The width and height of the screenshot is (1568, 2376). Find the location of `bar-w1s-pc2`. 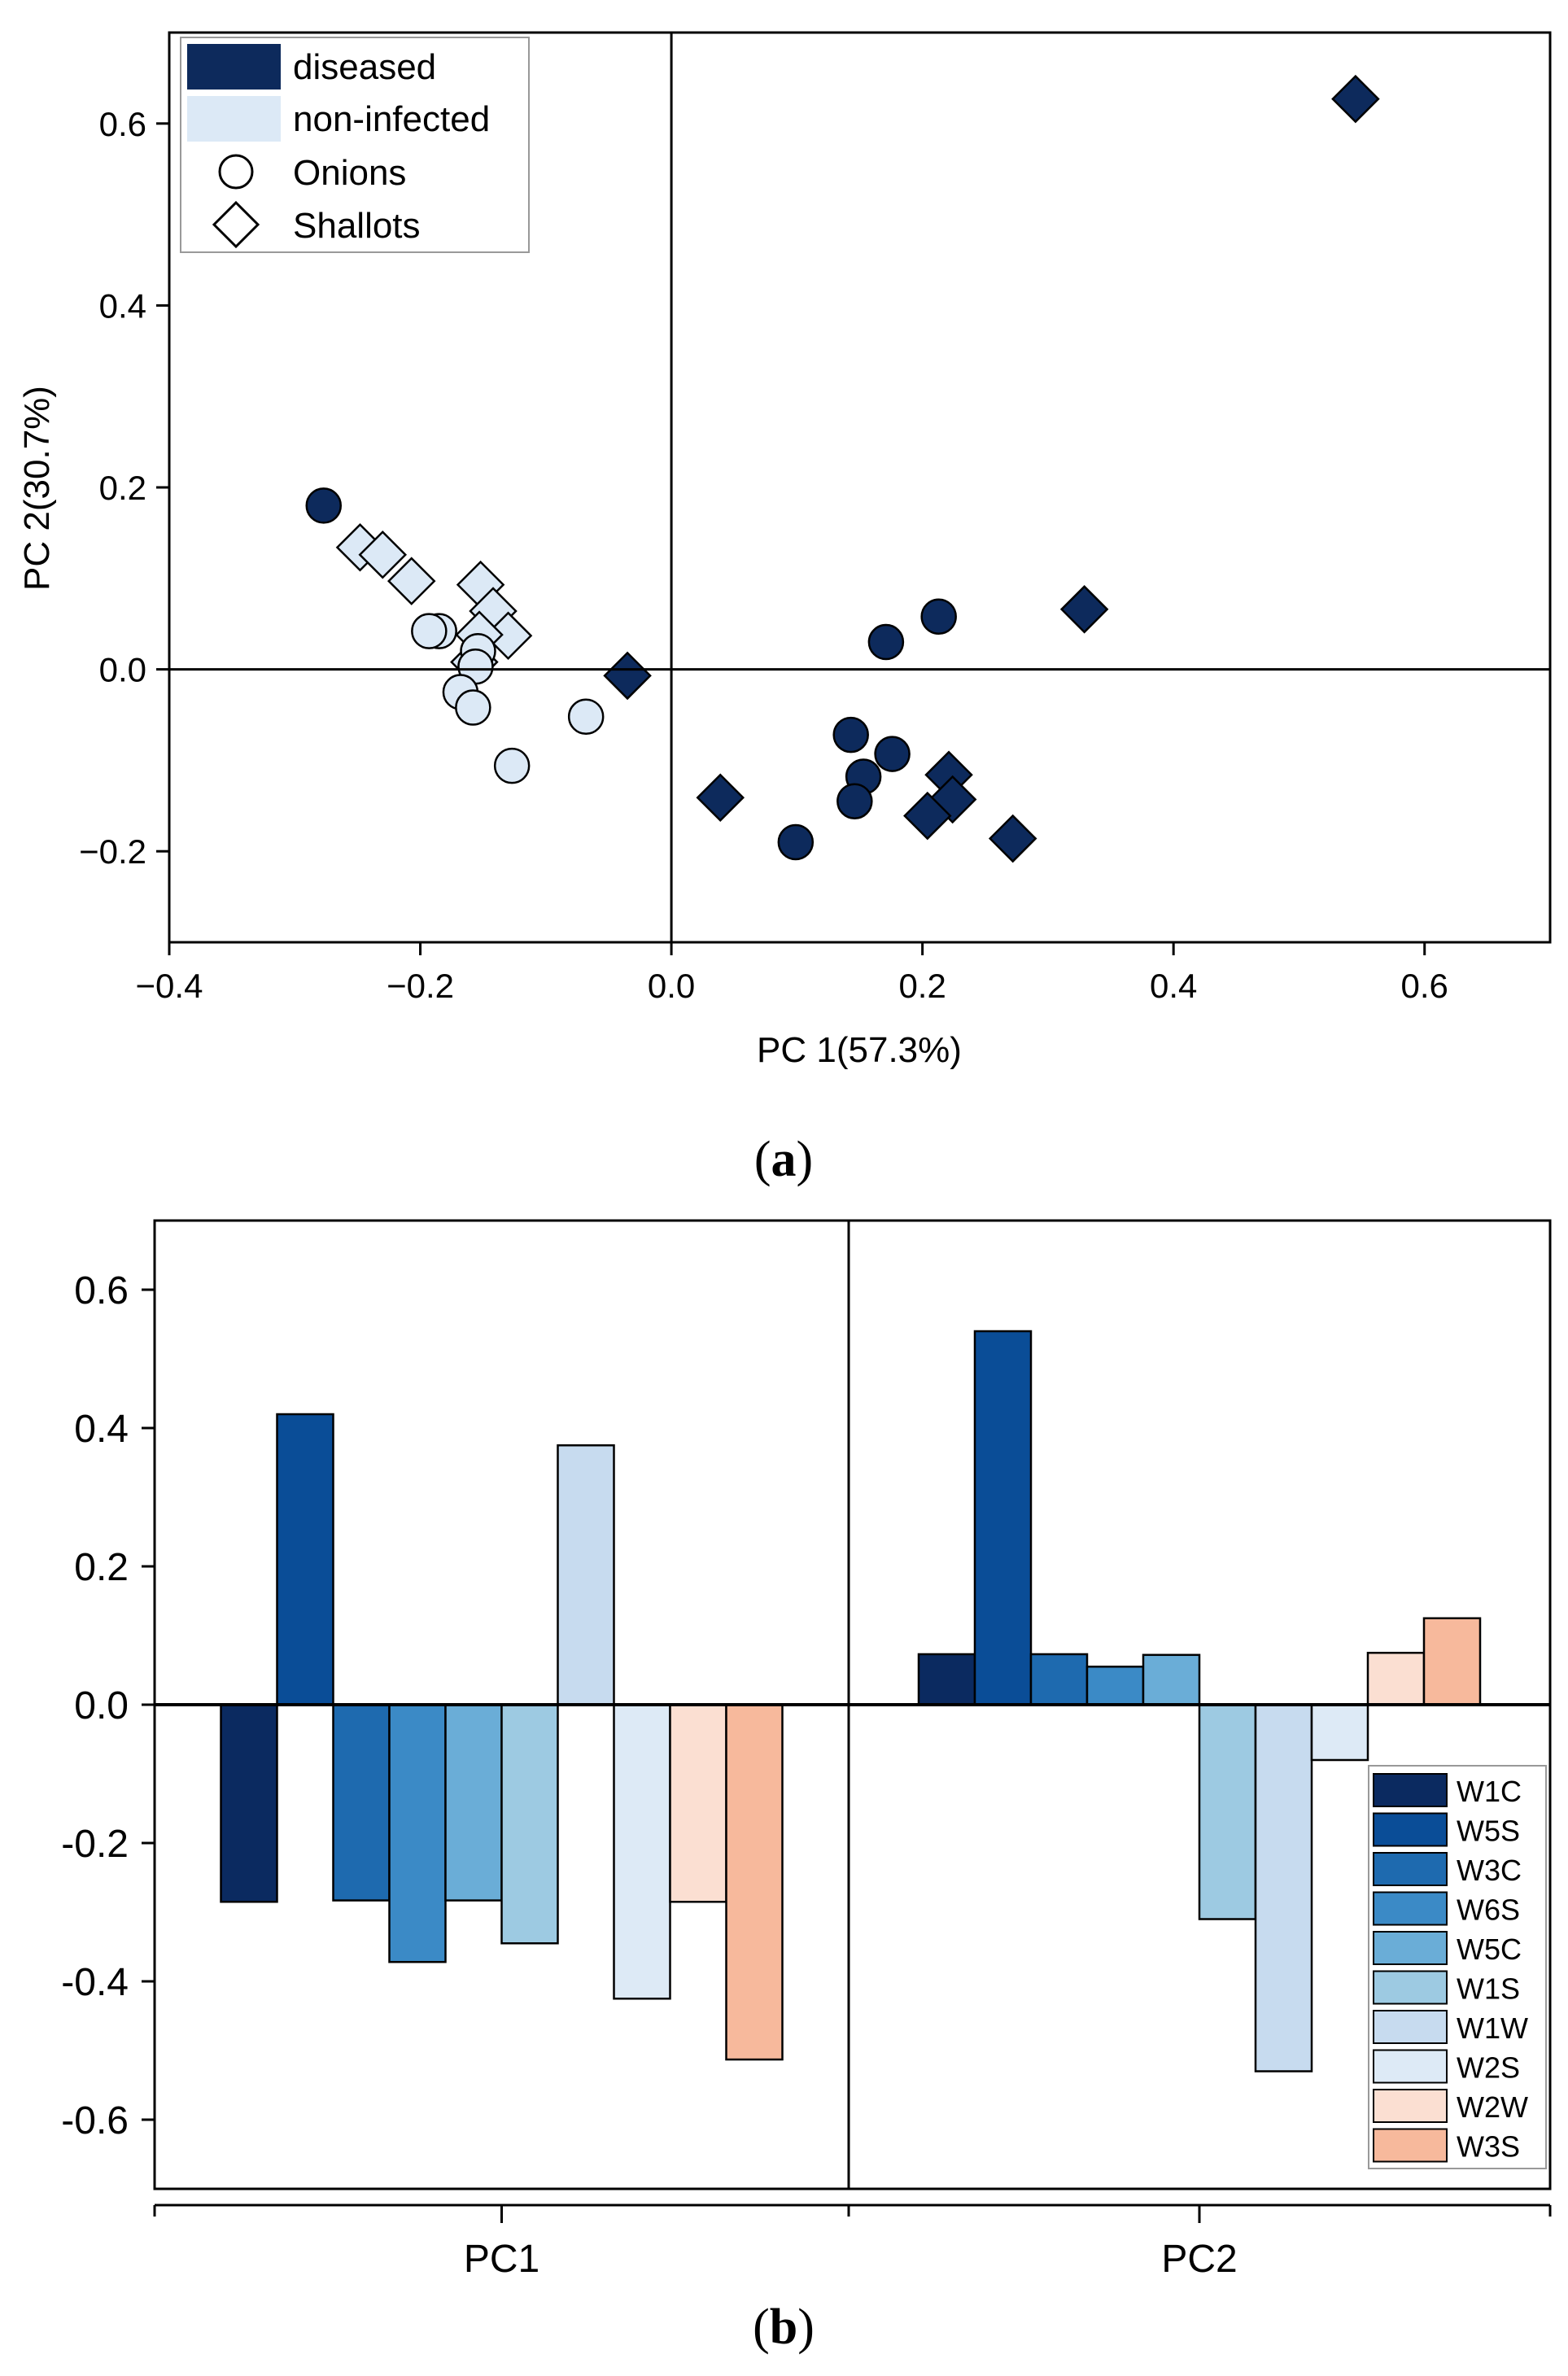

bar-w1s-pc2 is located at coordinates (1227, 1811).